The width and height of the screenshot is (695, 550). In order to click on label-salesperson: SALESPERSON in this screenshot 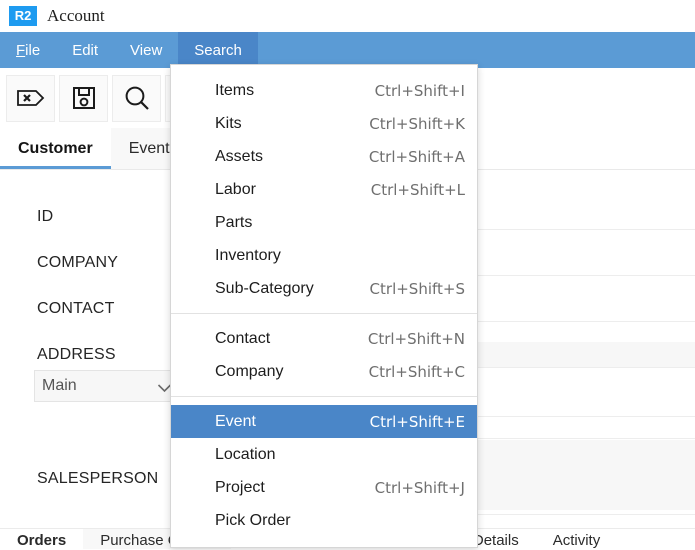, I will do `click(98, 478)`.